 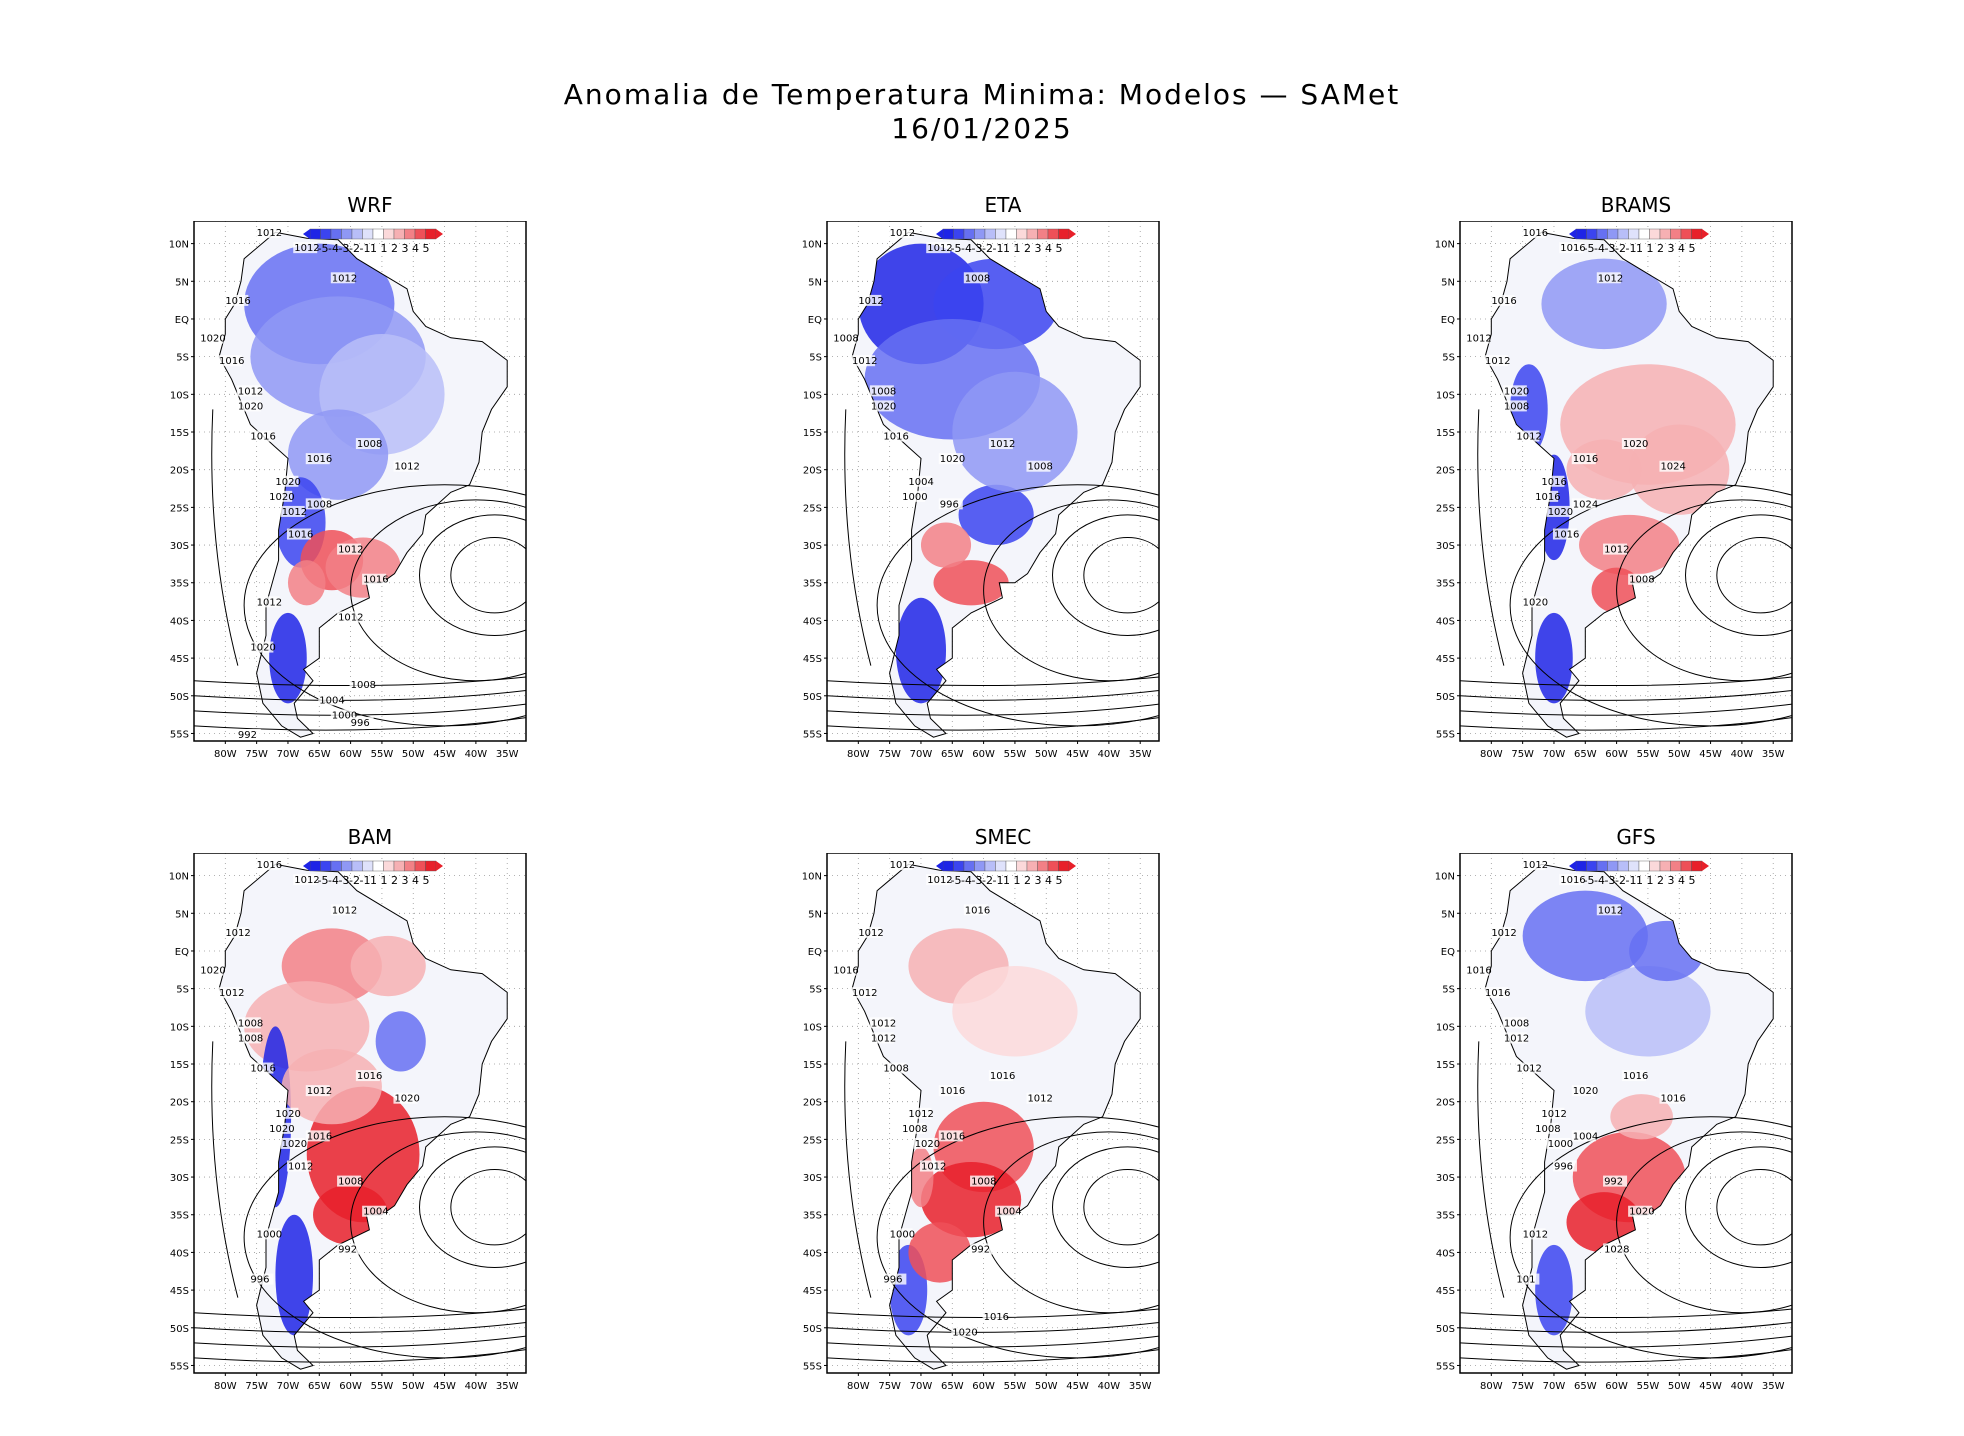 I want to click on colorbar-label: 3, so click(x=1671, y=880).